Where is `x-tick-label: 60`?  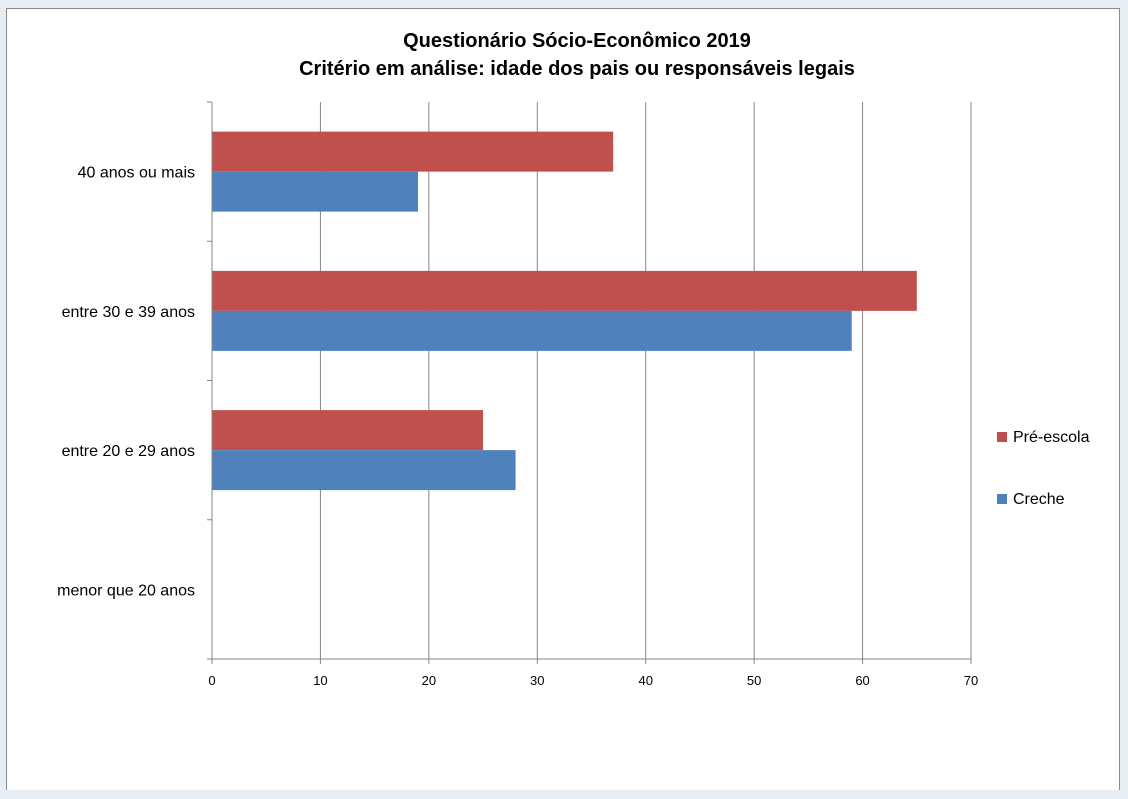
x-tick-label: 60 is located at coordinates (862, 680).